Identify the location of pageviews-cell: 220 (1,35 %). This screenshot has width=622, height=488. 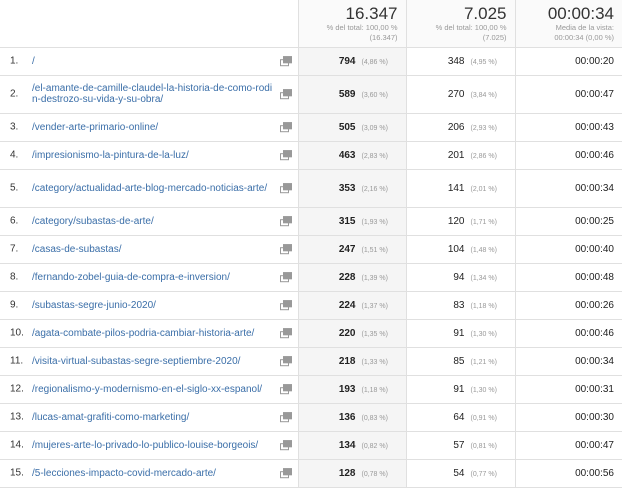
(351, 333).